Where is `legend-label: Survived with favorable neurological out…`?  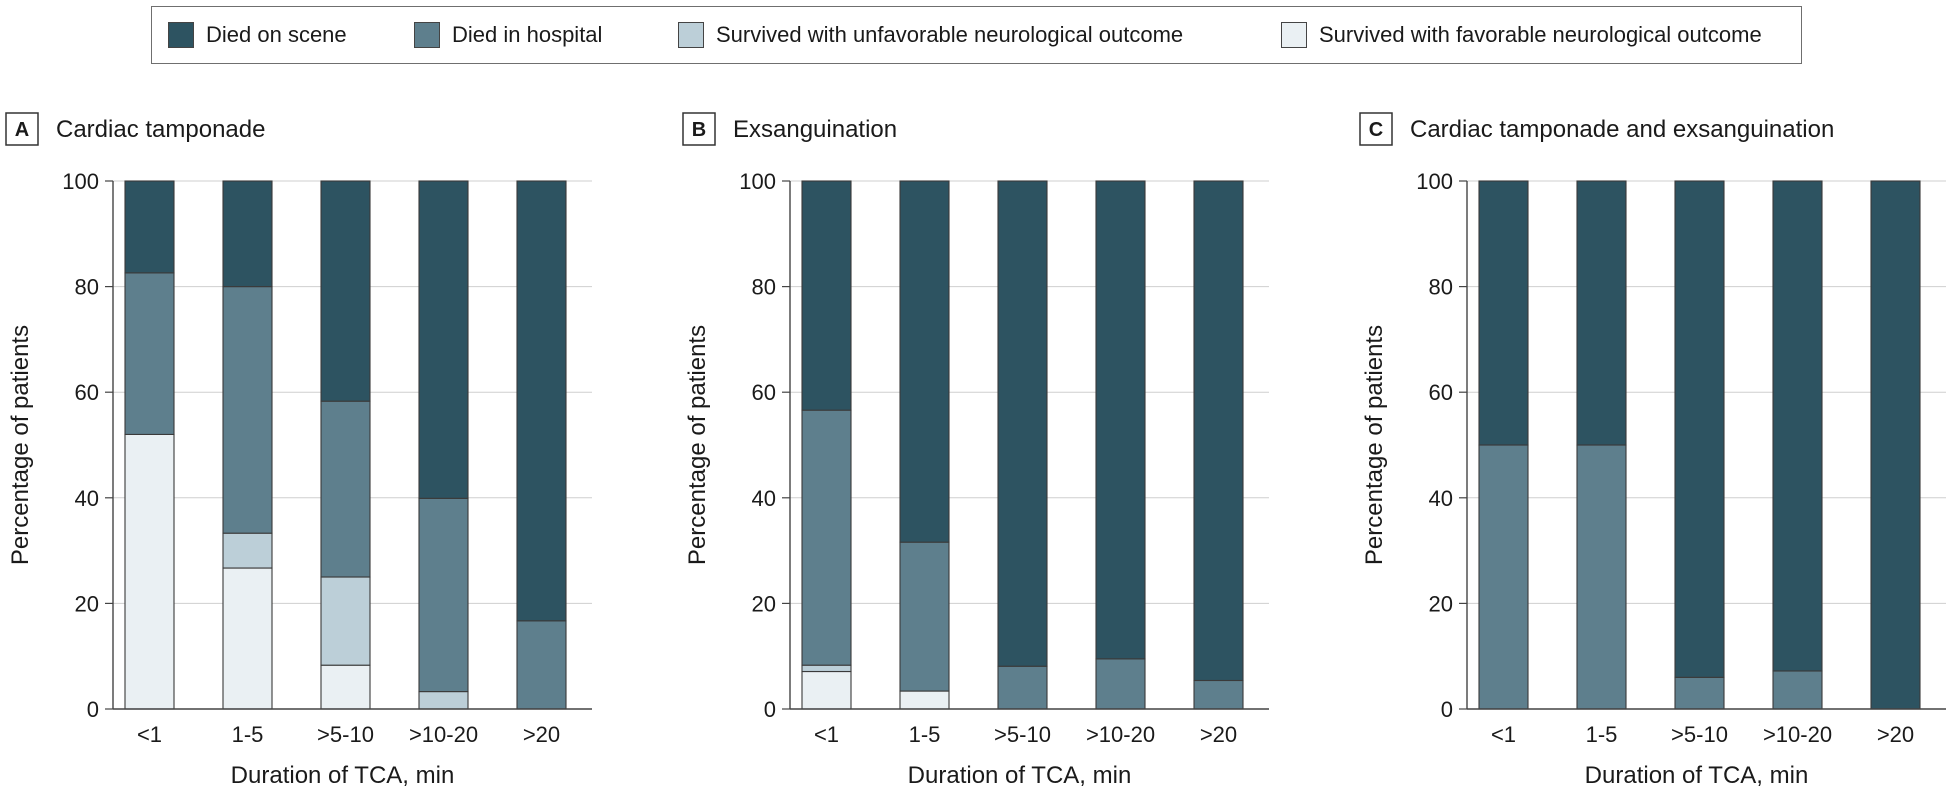 legend-label: Survived with favorable neurological out… is located at coordinates (1540, 34).